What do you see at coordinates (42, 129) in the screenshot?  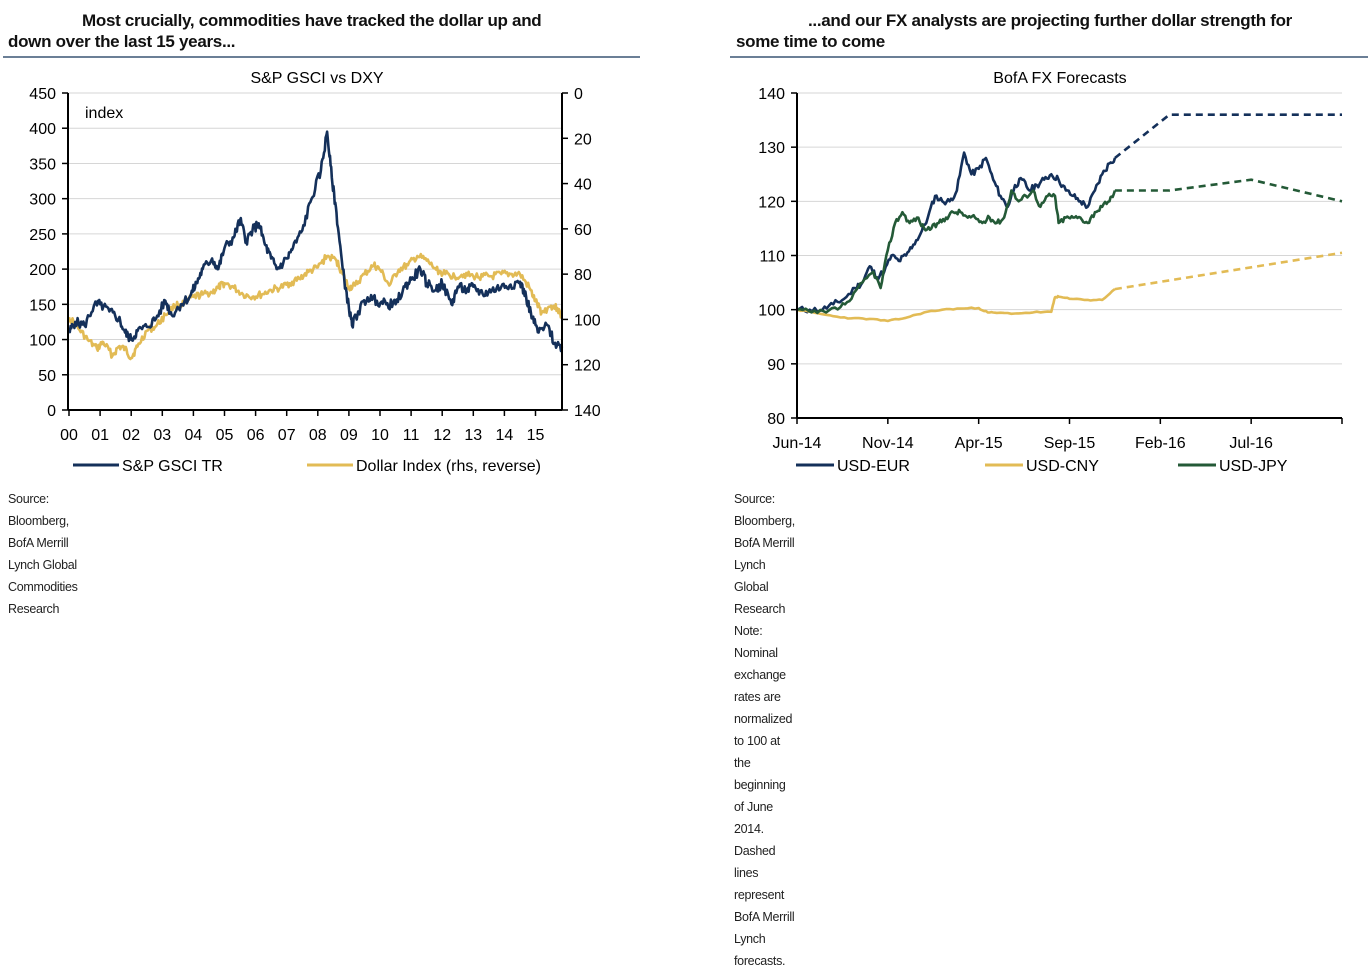 I see `y-tick-label: 400` at bounding box center [42, 129].